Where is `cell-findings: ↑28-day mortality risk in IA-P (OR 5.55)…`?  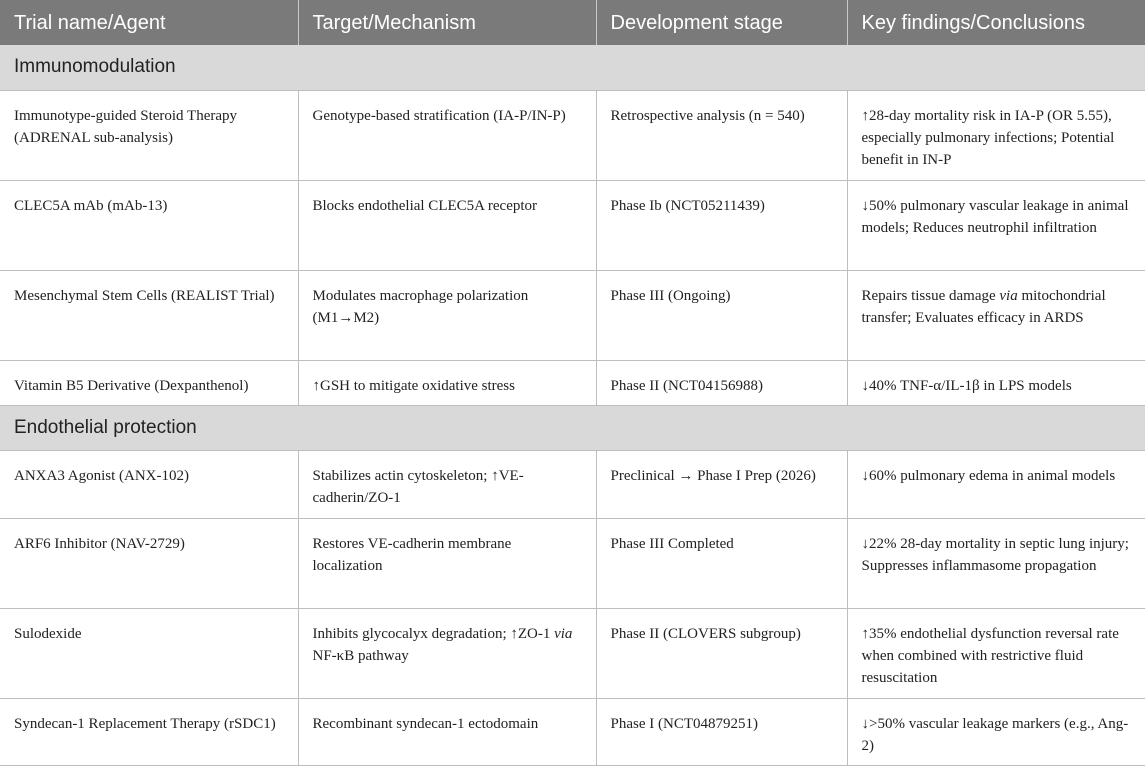
cell-findings: ↑28-day mortality risk in IA-P (OR 5.55)… is located at coordinates (996, 135).